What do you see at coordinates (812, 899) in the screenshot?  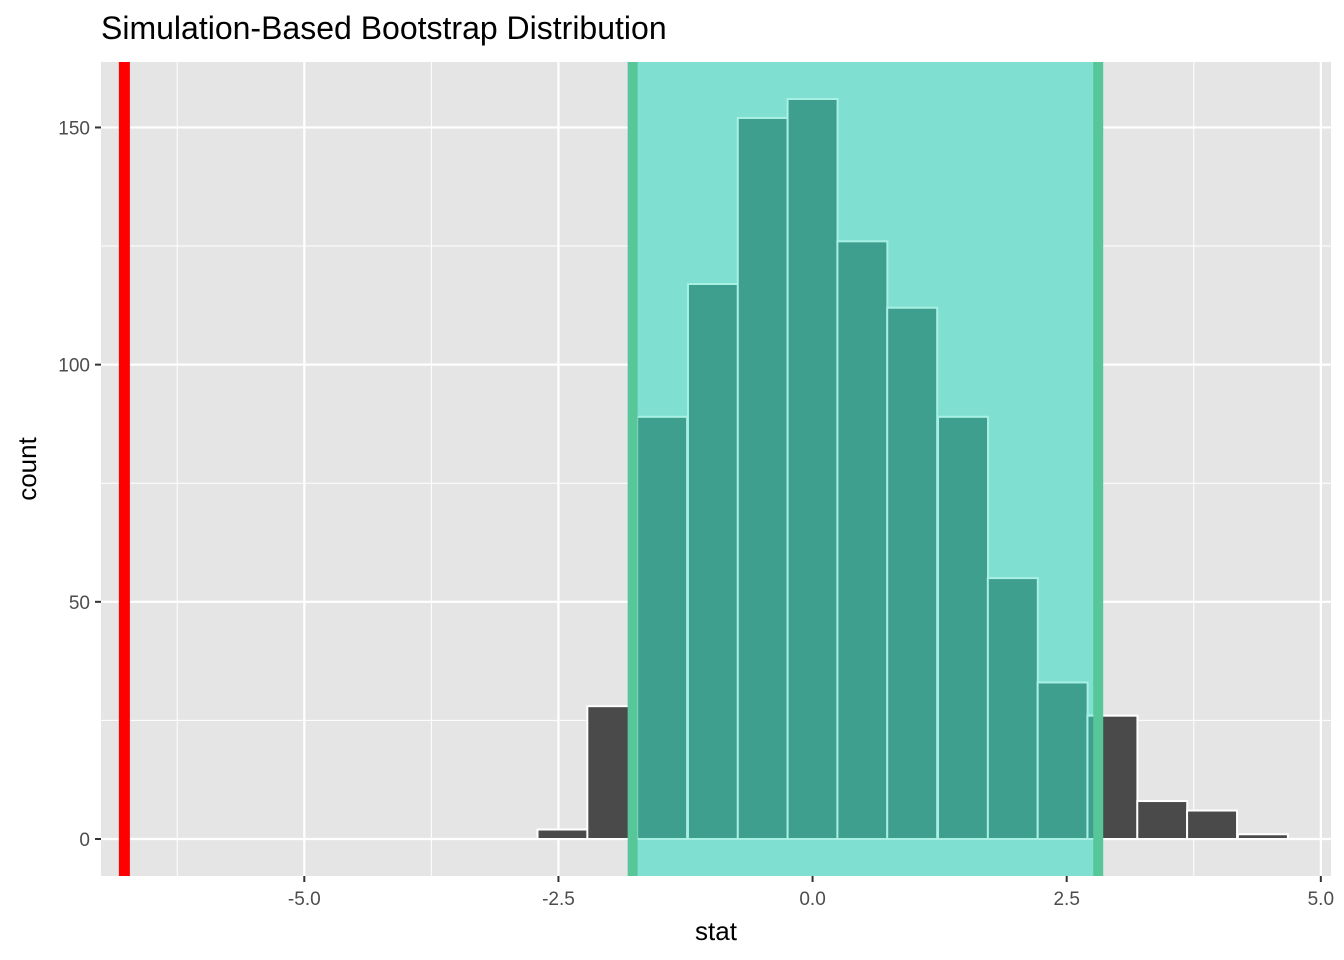 I see `x-tick-label: 0.0` at bounding box center [812, 899].